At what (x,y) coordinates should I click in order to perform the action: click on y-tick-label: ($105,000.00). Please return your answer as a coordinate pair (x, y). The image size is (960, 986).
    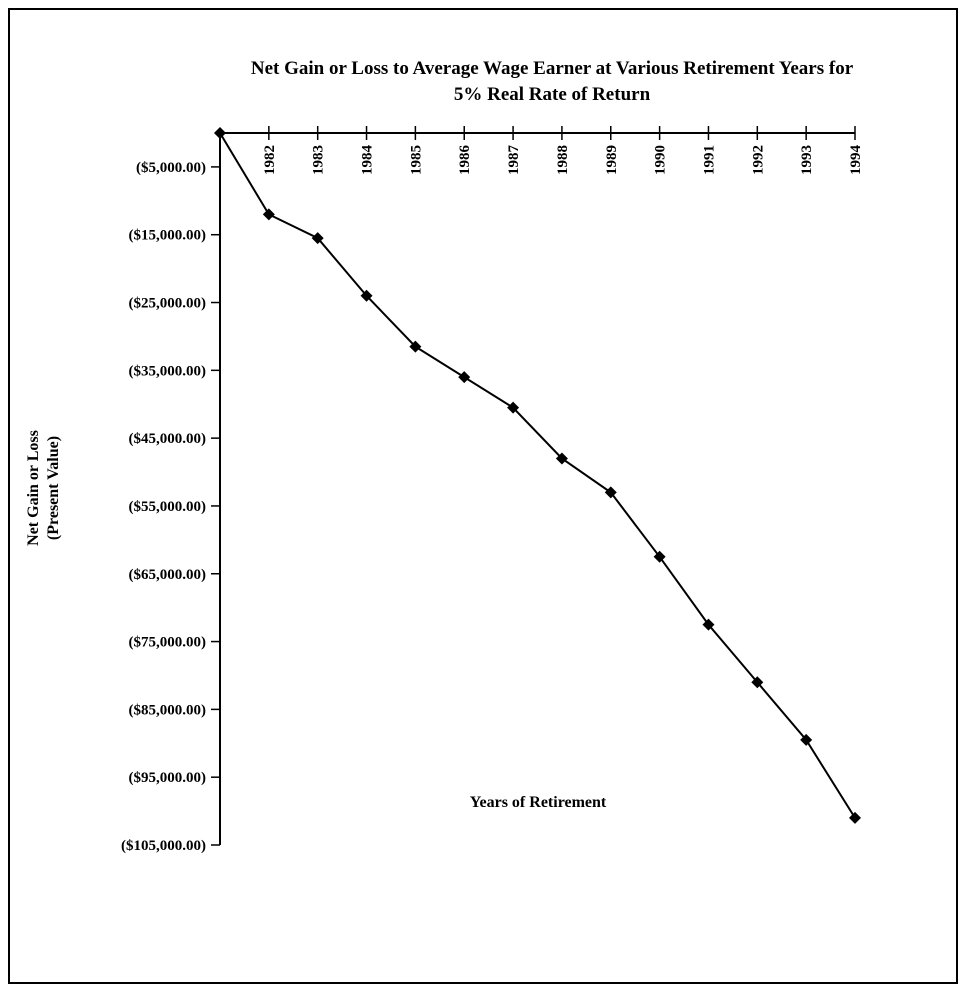
    Looking at the image, I should click on (163, 846).